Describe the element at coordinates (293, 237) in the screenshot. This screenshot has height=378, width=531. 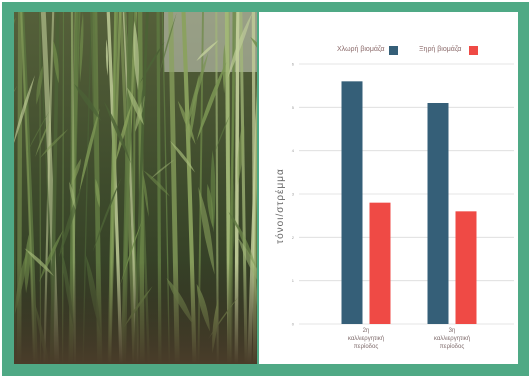
I see `y-tick-label: 2` at that location.